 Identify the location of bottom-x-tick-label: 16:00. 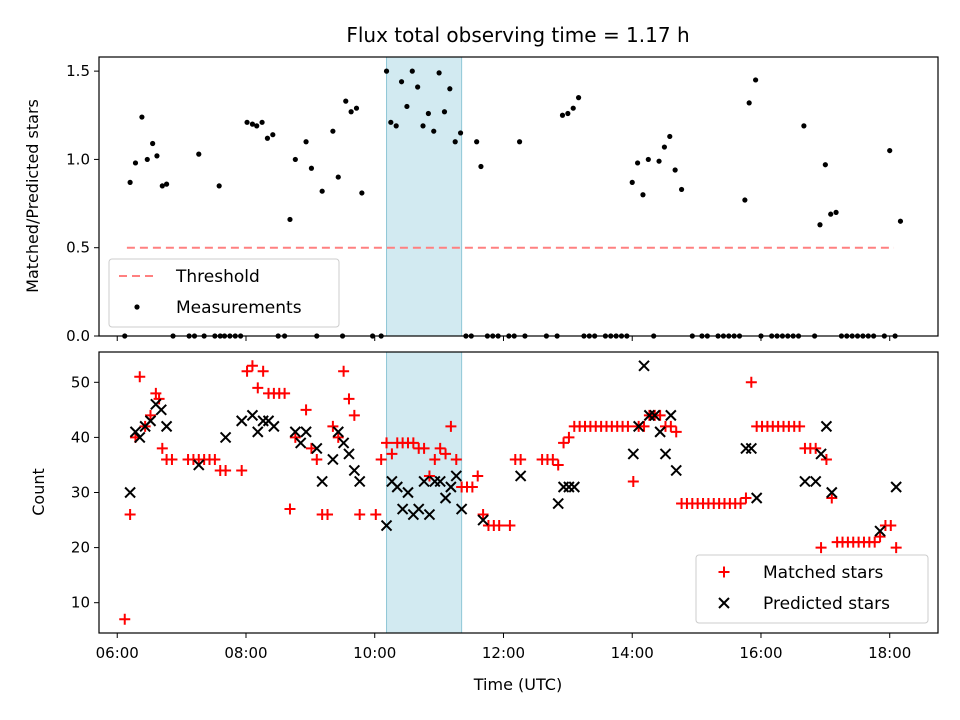
(760, 653).